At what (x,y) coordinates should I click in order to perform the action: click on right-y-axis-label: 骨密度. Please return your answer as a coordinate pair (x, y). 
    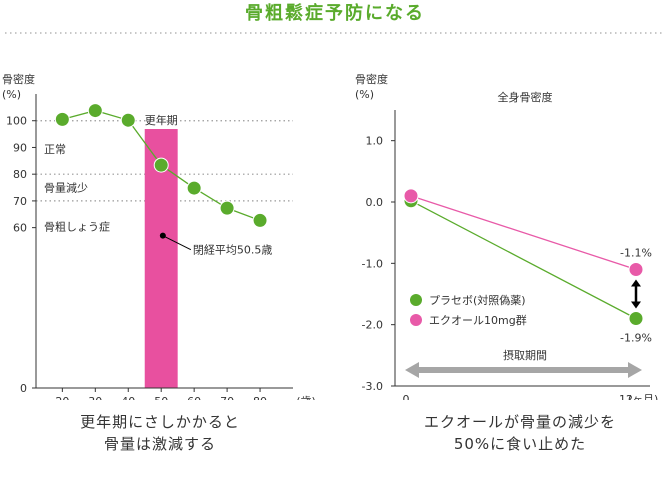
    Looking at the image, I should click on (371, 79).